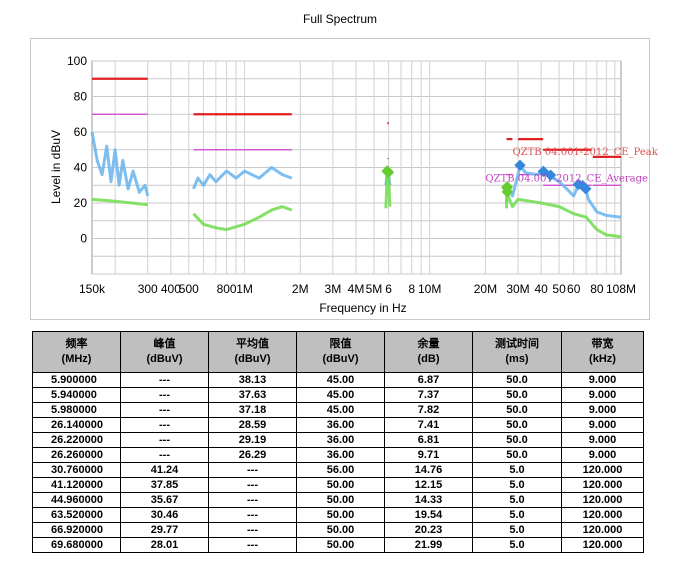 The height and width of the screenshot is (566, 680). I want to click on table-cell: 63.520000, so click(76, 515).